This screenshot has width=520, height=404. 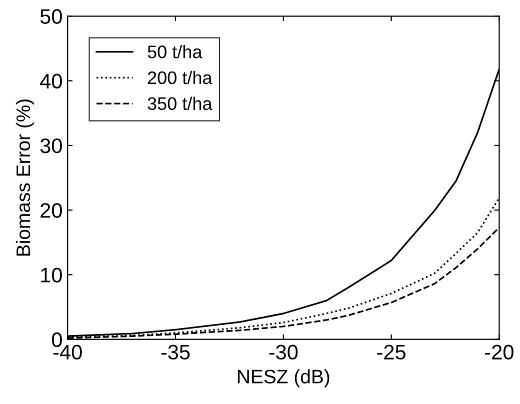 I want to click on x-axis-title: NESZ (dB), so click(x=284, y=378).